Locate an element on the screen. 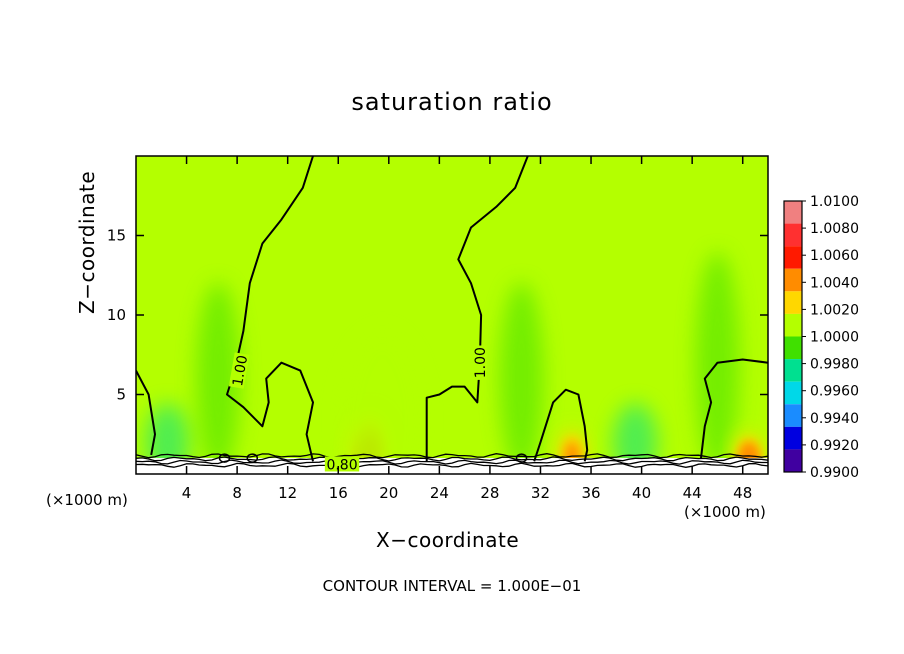 The width and height of the screenshot is (904, 654). x-tick-label: 48 is located at coordinates (742, 493).